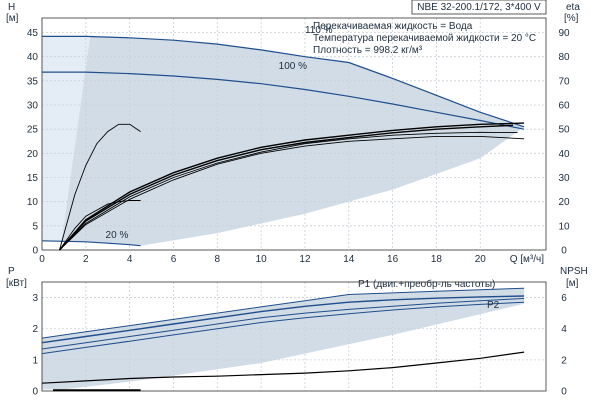 The image size is (600, 400). I want to click on y-axis-label-left: P, so click(11, 271).